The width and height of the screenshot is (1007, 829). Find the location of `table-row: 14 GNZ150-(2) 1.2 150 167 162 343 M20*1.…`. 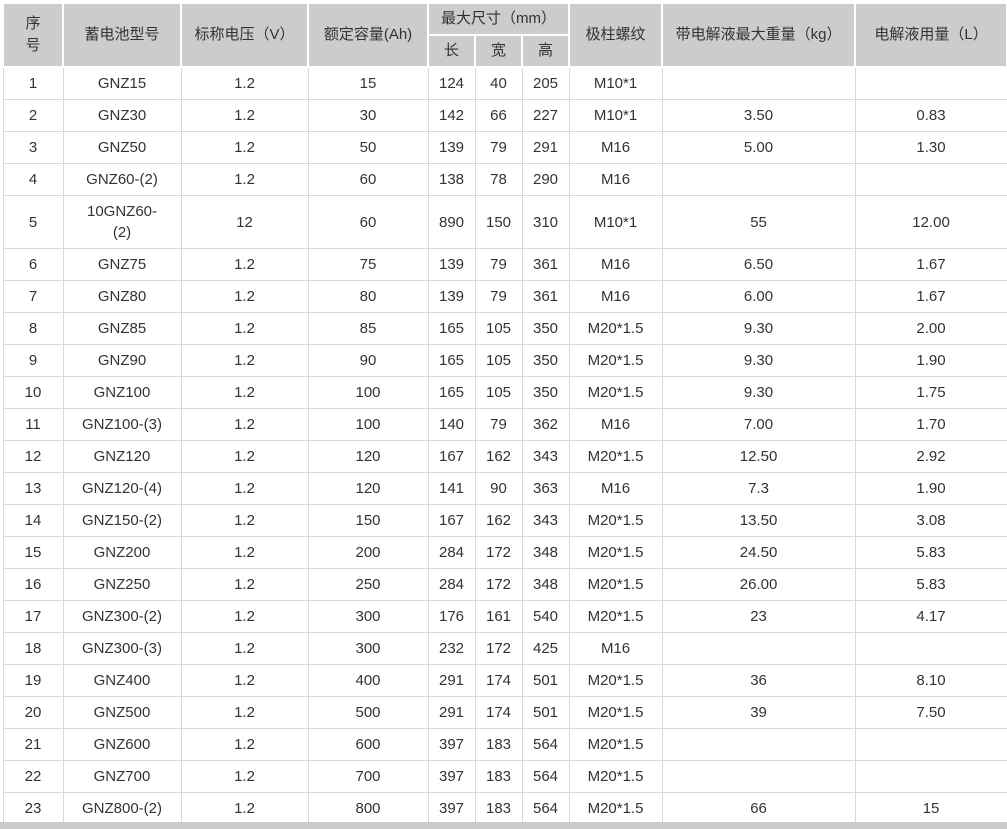

table-row: 14 GNZ150-(2) 1.2 150 167 162 343 M20*1.… is located at coordinates (504, 520).